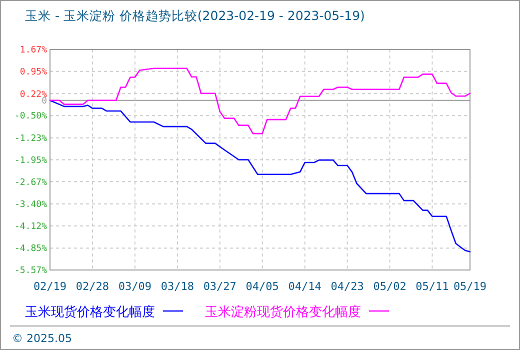 The image size is (520, 350). I want to click on x-tick-label: 04/14, so click(305, 286).